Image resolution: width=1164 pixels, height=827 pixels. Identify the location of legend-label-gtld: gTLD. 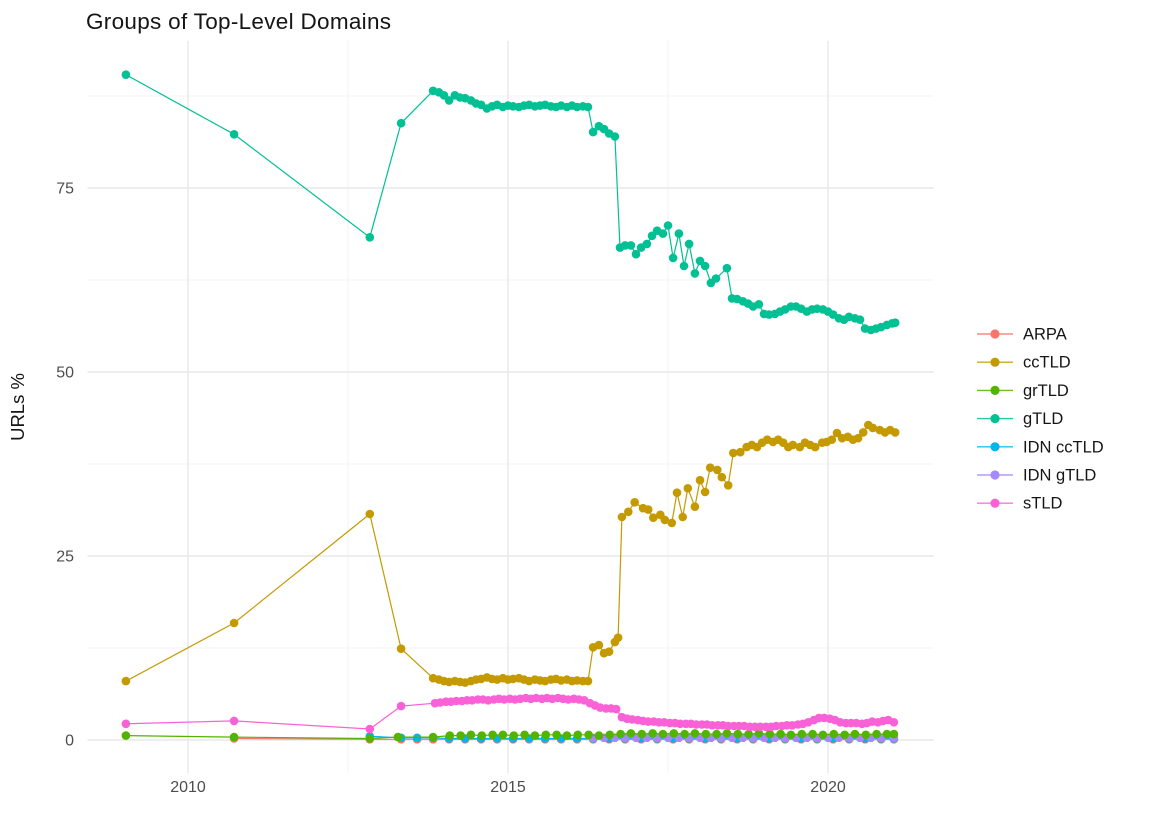
(1043, 419).